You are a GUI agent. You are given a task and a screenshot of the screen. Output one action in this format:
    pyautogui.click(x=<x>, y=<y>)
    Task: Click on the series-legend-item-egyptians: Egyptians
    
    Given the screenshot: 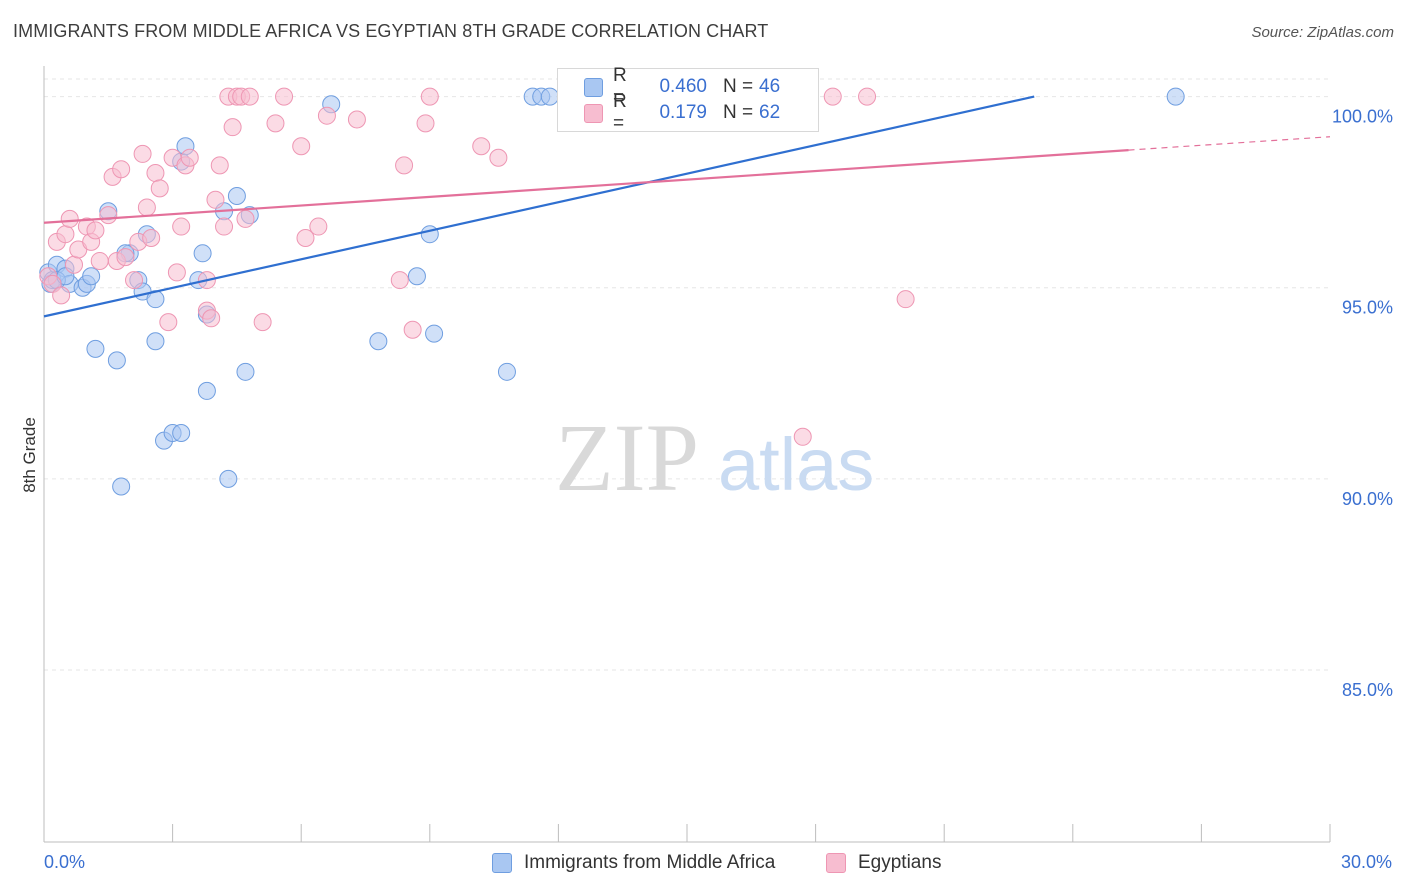 What is the action you would take?
    pyautogui.click(x=883, y=863)
    